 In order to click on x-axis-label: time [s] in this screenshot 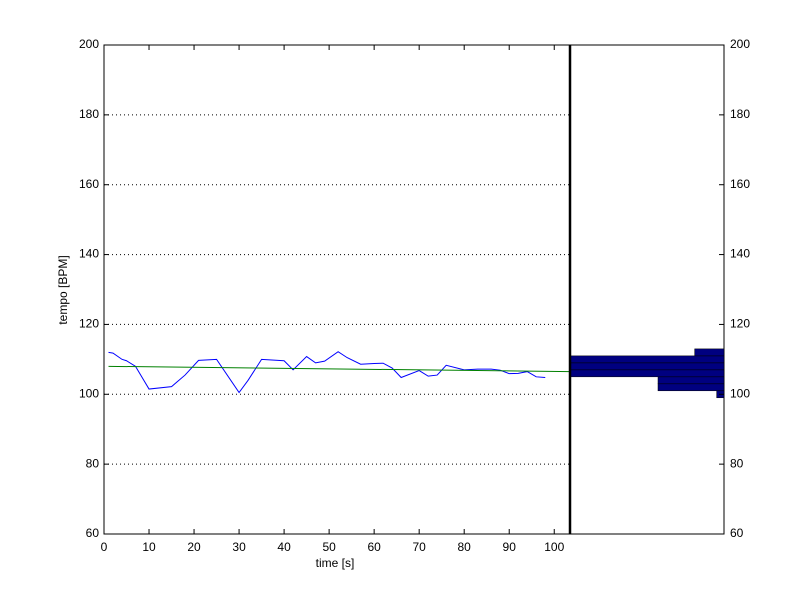, I will do `click(335, 563)`.